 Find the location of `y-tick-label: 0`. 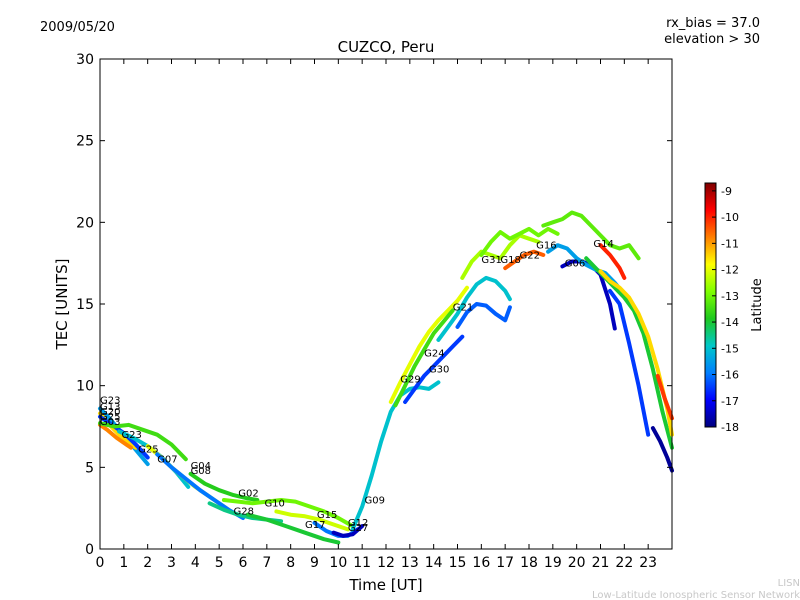

y-tick-label: 0 is located at coordinates (89, 550).